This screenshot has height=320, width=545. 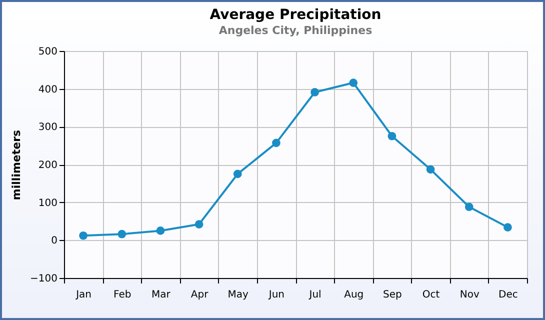 What do you see at coordinates (354, 295) in the screenshot?
I see `x-tick-label: Aug` at bounding box center [354, 295].